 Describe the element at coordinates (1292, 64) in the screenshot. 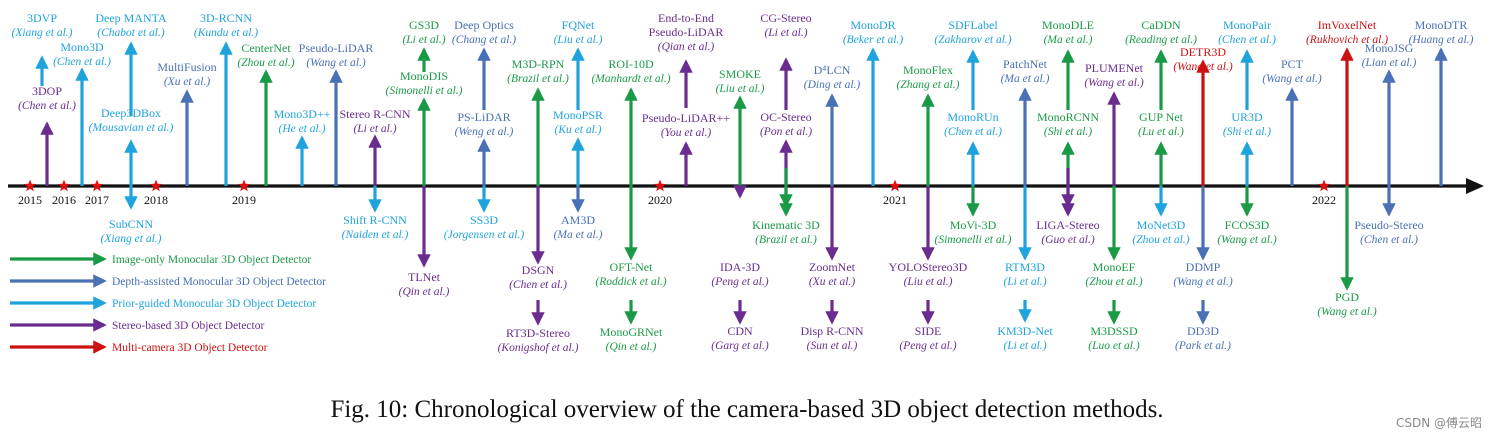

I see `method-name: PCT` at that location.